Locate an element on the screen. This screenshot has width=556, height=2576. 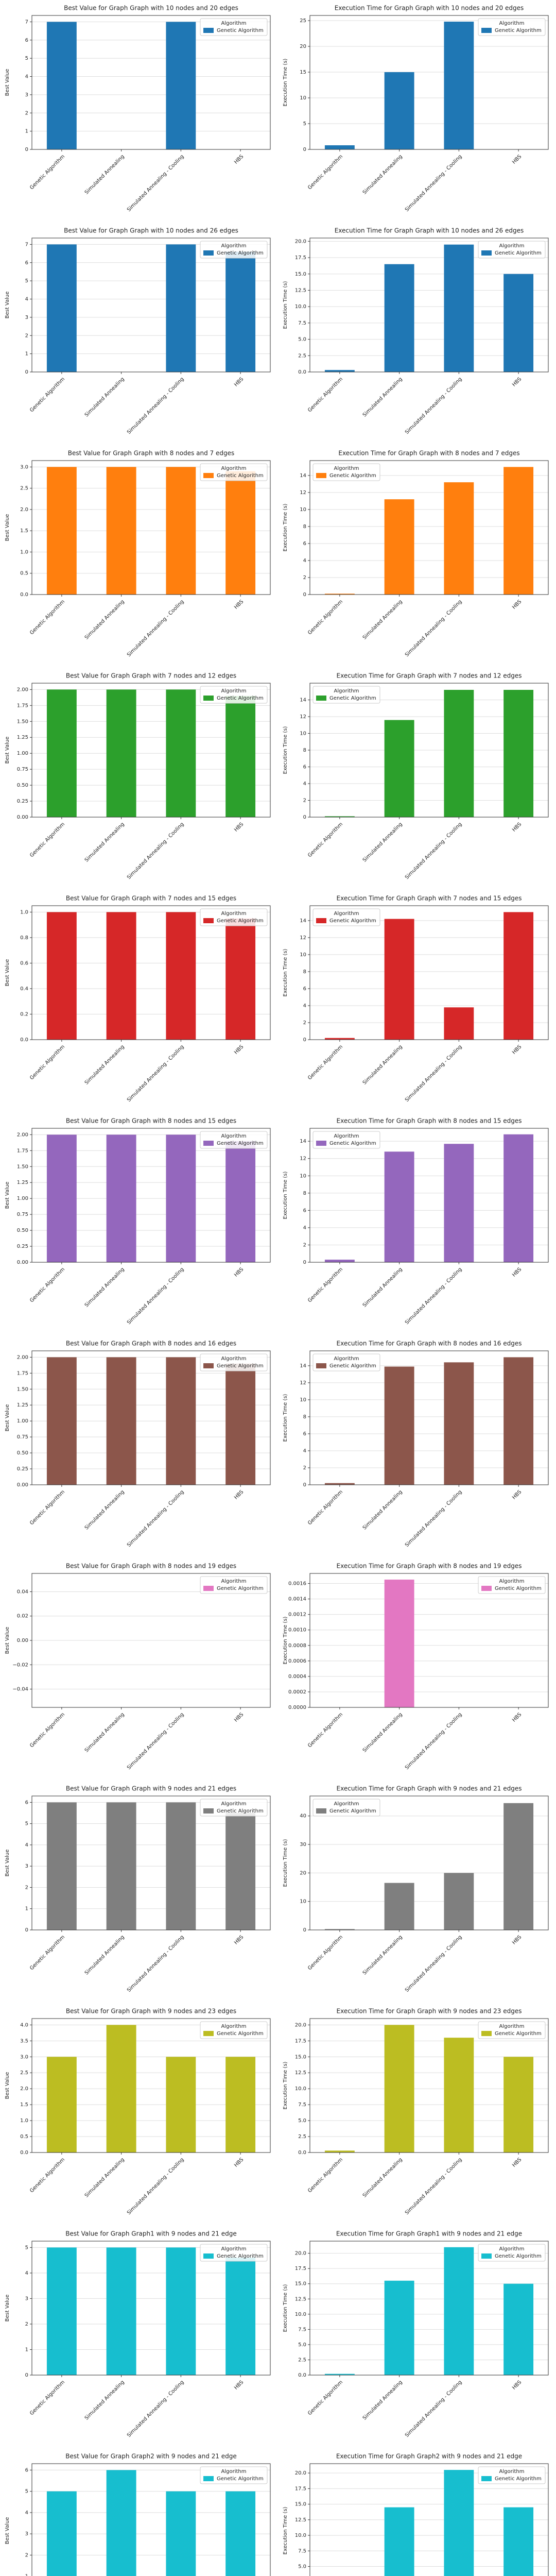
y-tick-label: 7.5 is located at coordinates (302, 2105).